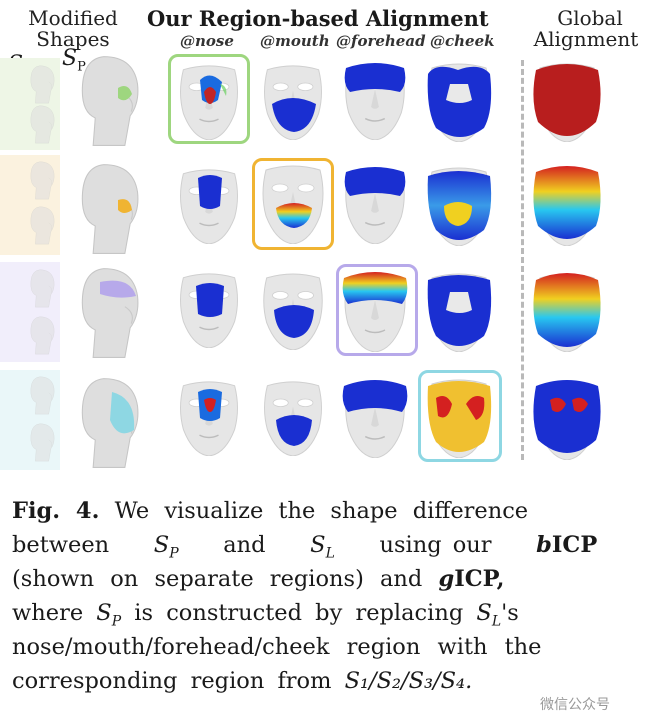 Image resolution: width=658 pixels, height=716 pixels. Describe the element at coordinates (244, 545) in the screenshot. I see `caption-and: and` at that location.